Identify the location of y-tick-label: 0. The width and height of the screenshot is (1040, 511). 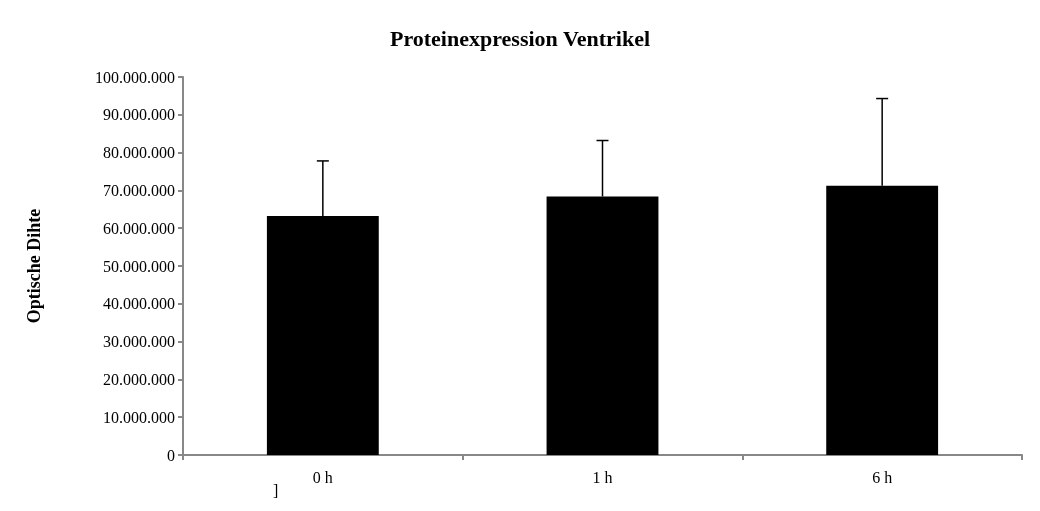
(171, 455).